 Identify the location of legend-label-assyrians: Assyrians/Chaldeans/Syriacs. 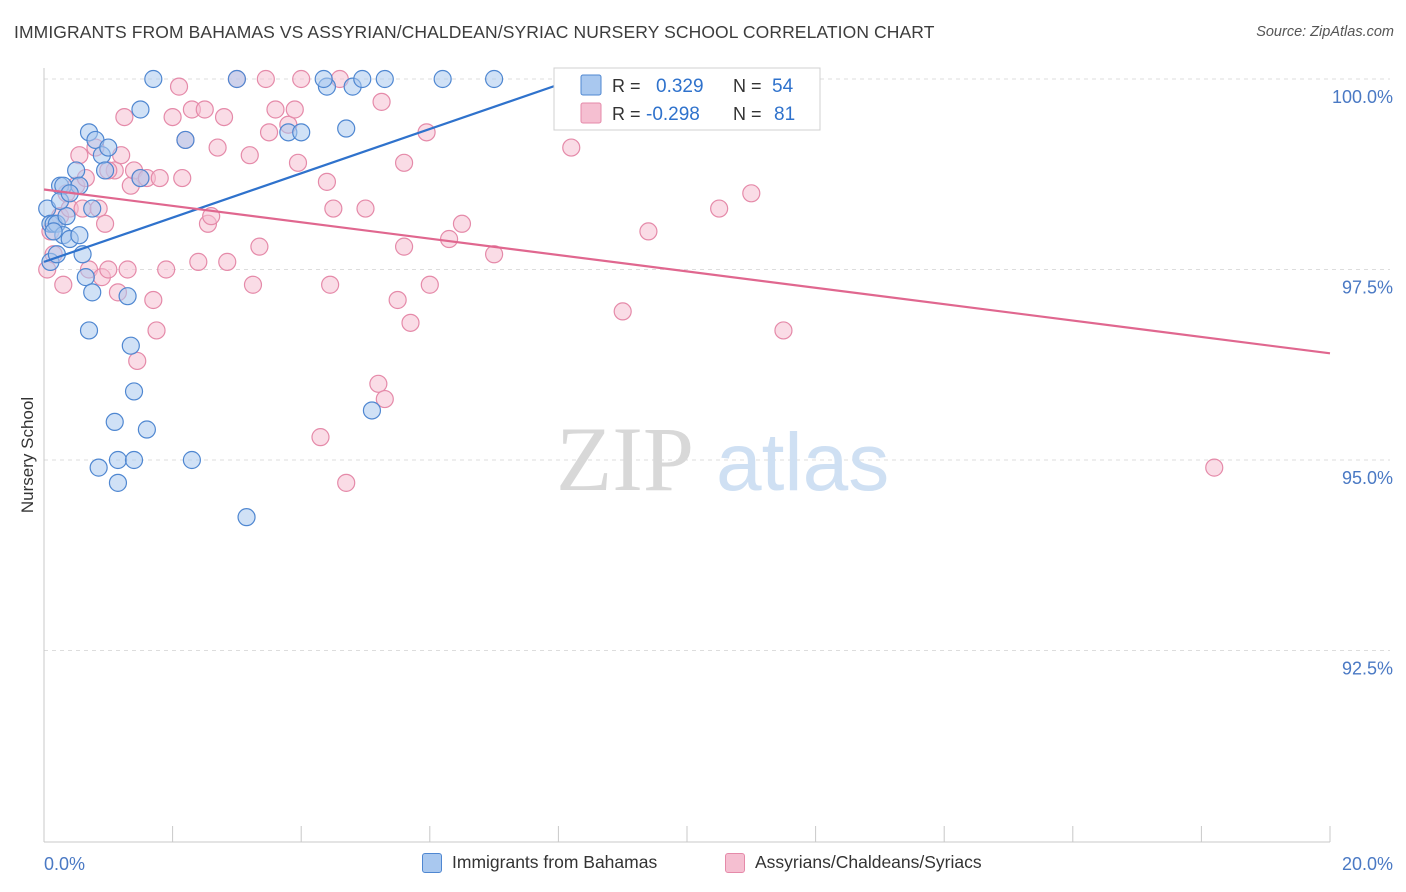
(868, 862).